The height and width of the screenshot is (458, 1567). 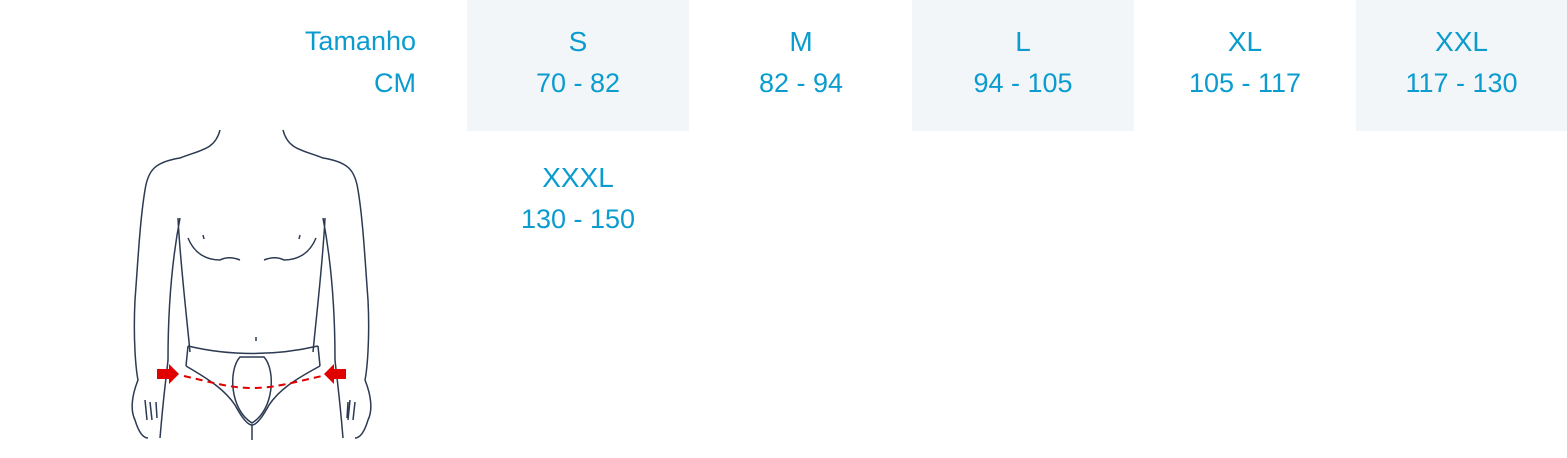 What do you see at coordinates (1461, 41) in the screenshot?
I see `size-name: XXL` at bounding box center [1461, 41].